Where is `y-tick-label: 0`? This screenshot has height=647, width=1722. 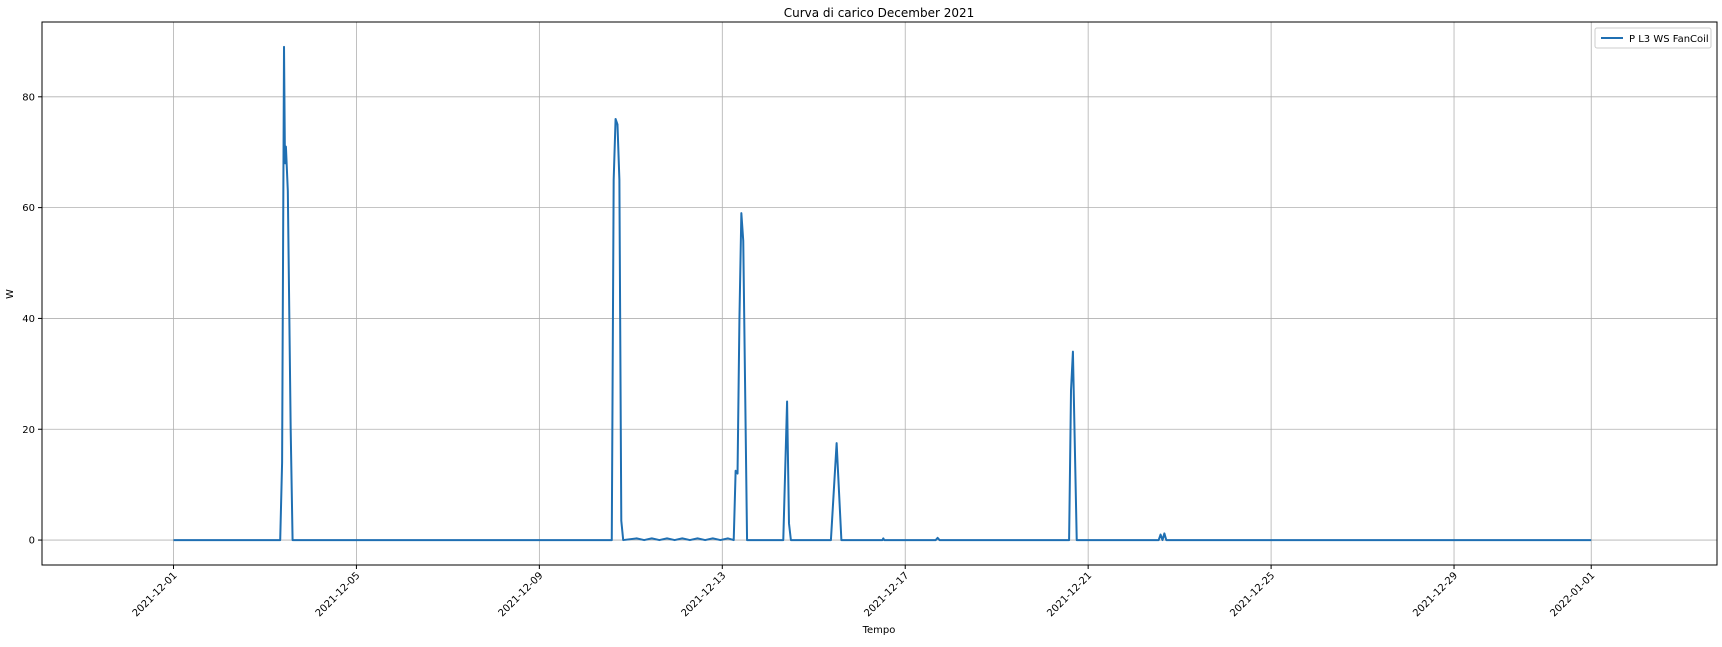 y-tick-label: 0 is located at coordinates (32, 541).